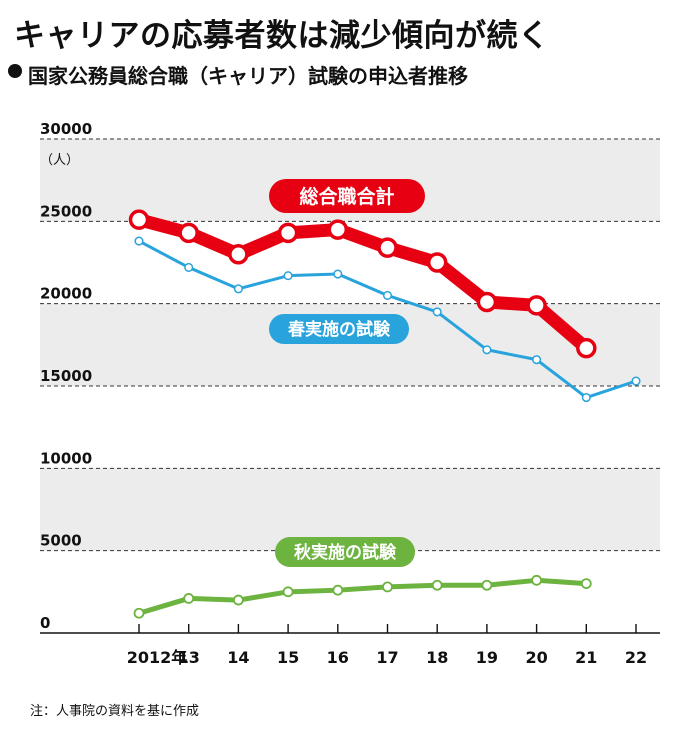  I want to click on series-label: 秋実施の試験, so click(345, 552).